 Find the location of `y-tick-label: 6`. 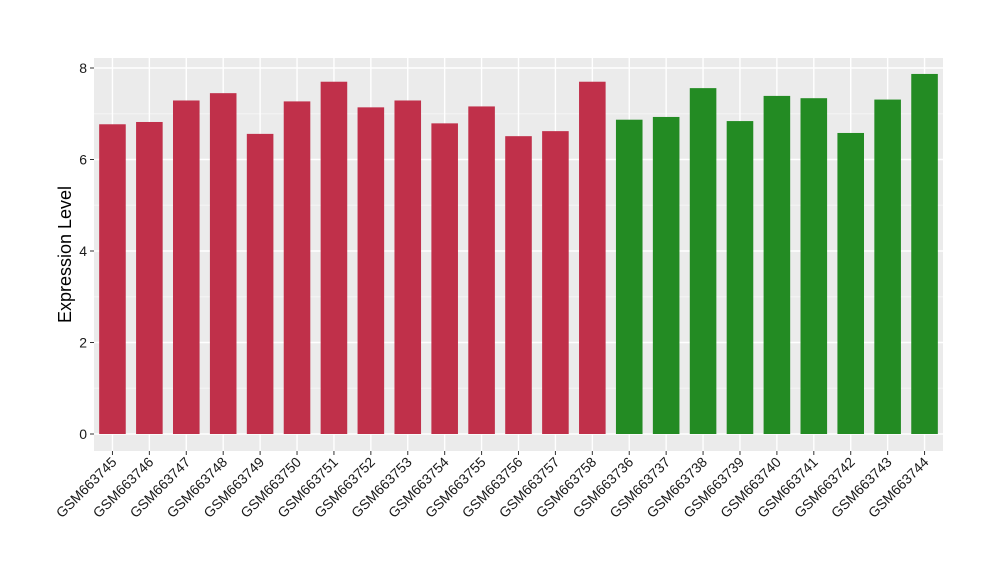

y-tick-label: 6 is located at coordinates (83, 160).